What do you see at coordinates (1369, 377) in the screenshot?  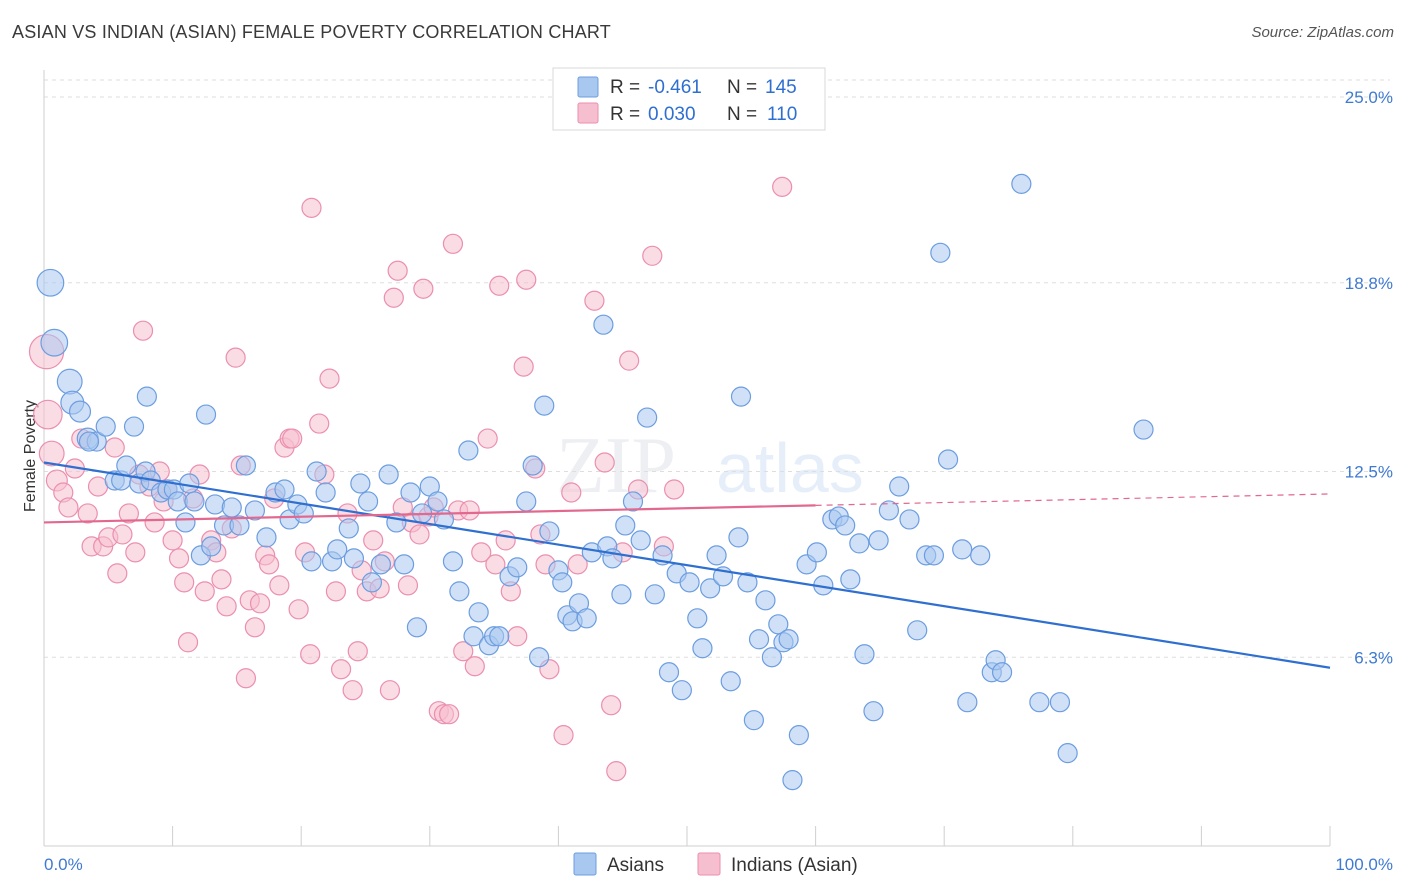 I see `y-axis-tick-labels: 6.3% 12.5% 18.8% 25.0%` at bounding box center [1369, 377].